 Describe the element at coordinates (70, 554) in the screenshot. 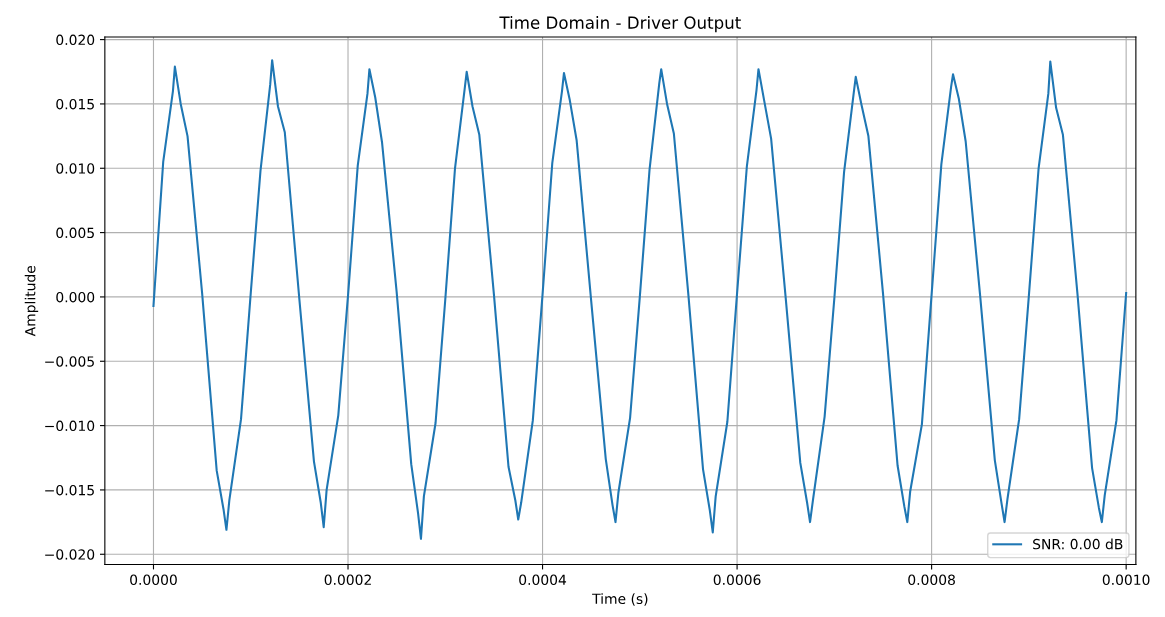

I see `y-tick-label: −0.020` at that location.